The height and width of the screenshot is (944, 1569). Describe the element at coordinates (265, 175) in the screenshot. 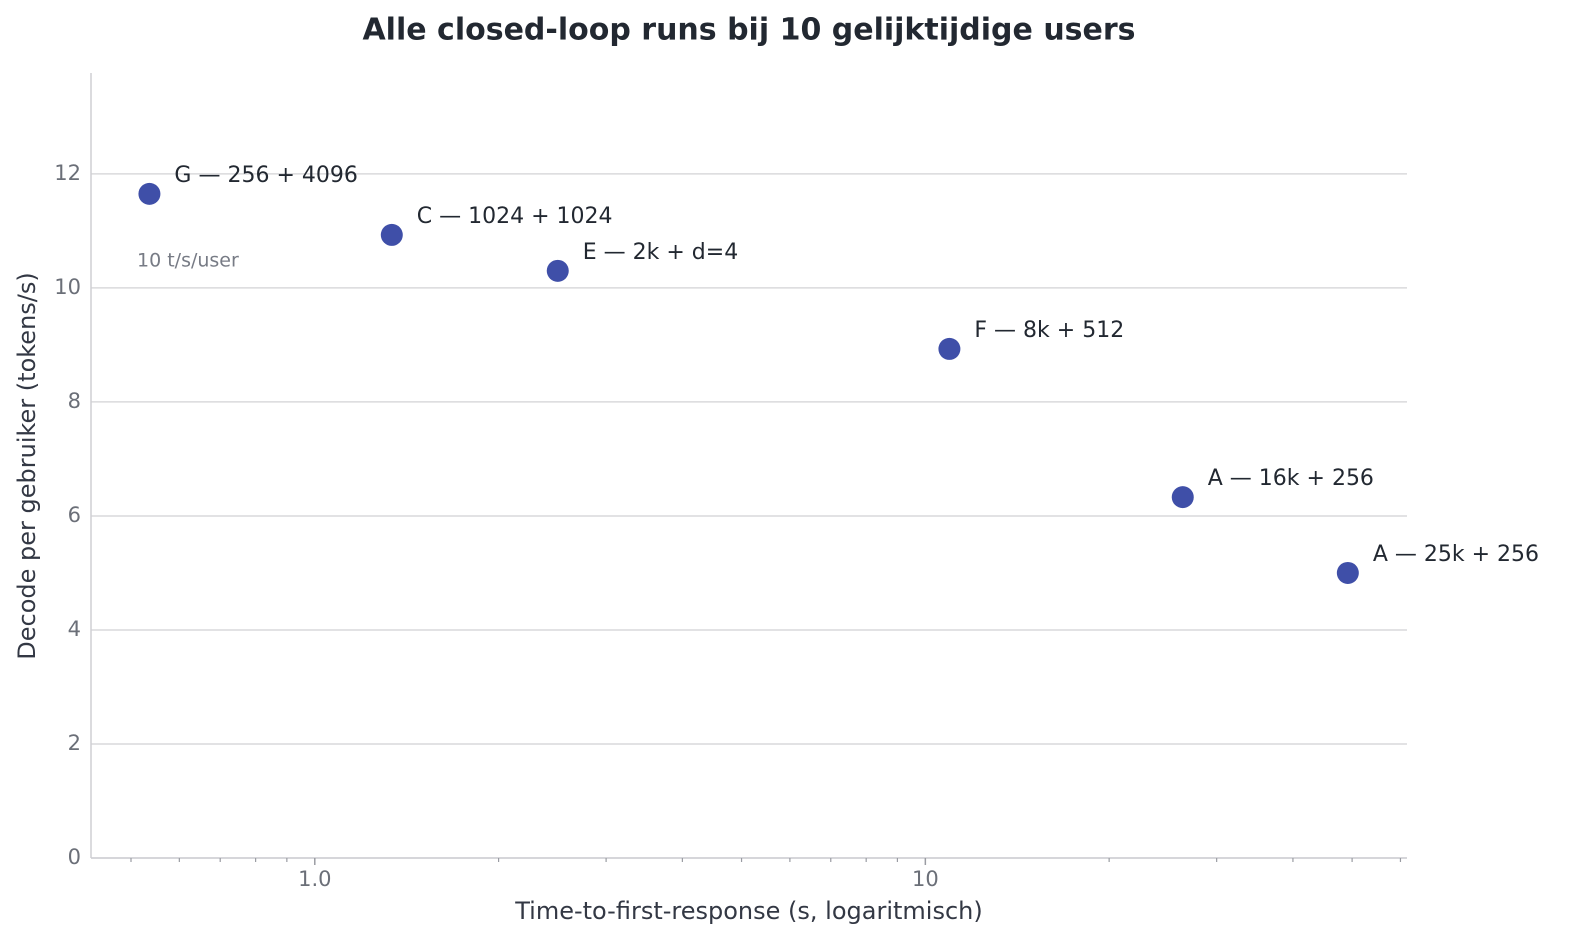

I see `point-label: G — 256 + 4096` at that location.